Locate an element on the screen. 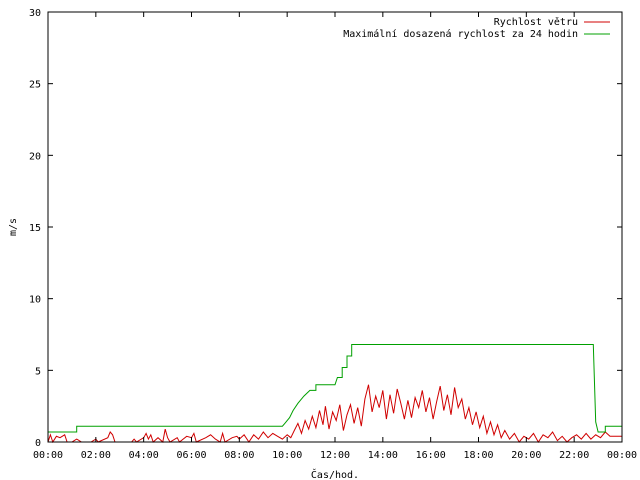 The width and height of the screenshot is (640, 480). x-tick-label: 08:00 is located at coordinates (239, 455).